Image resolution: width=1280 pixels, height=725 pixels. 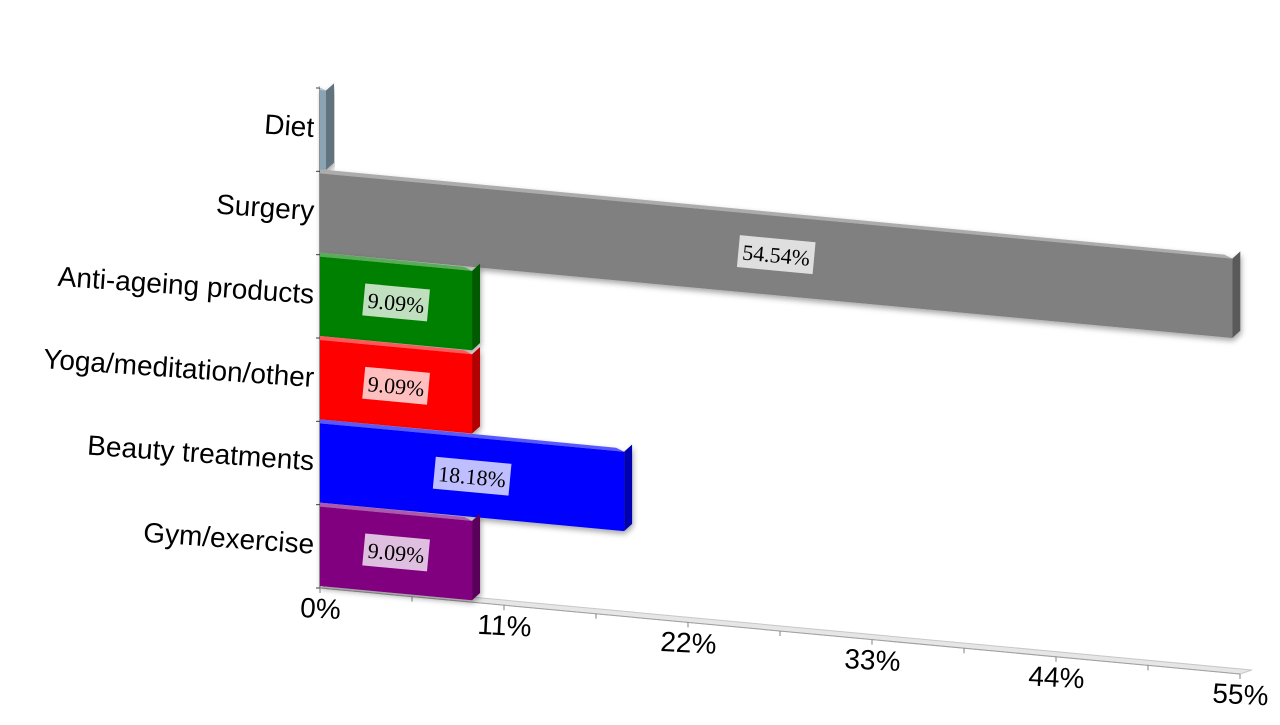 What do you see at coordinates (186, 285) in the screenshot?
I see `category-label: Anti-ageing products` at bounding box center [186, 285].